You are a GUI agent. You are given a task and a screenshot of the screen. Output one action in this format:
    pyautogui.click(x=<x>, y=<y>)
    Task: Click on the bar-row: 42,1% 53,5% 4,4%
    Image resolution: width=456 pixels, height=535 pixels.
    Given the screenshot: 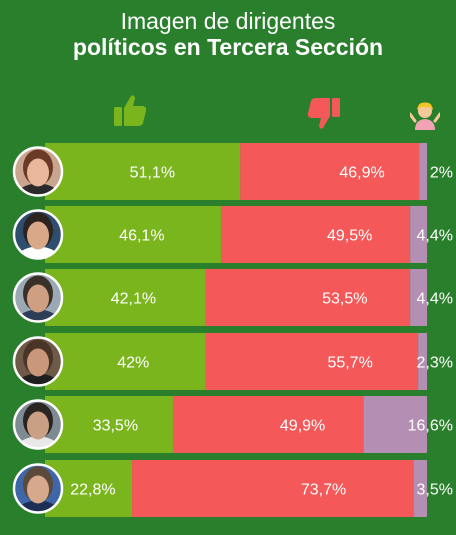 What is the action you would take?
    pyautogui.click(x=232, y=297)
    